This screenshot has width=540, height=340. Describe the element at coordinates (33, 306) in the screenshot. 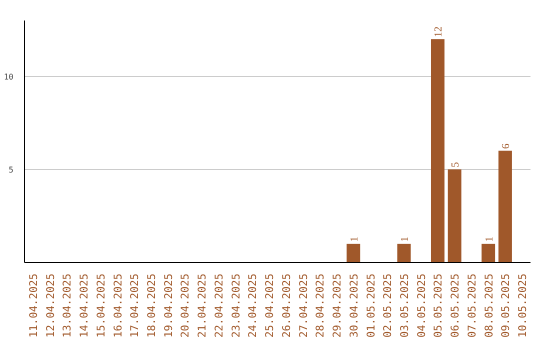

I see `x-tick-label: 11.04.2025` at that location.